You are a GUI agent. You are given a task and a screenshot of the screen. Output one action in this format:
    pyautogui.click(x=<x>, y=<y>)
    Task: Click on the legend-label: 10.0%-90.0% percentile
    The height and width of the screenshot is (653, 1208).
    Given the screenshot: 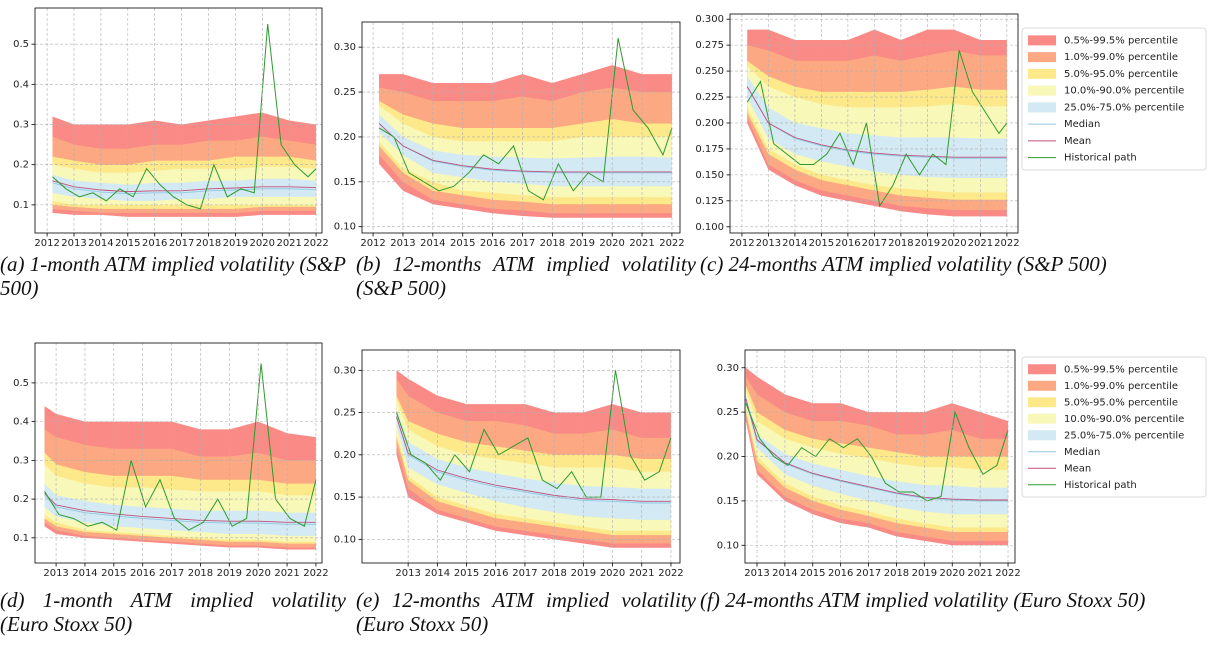 What is the action you would take?
    pyautogui.click(x=1124, y=91)
    